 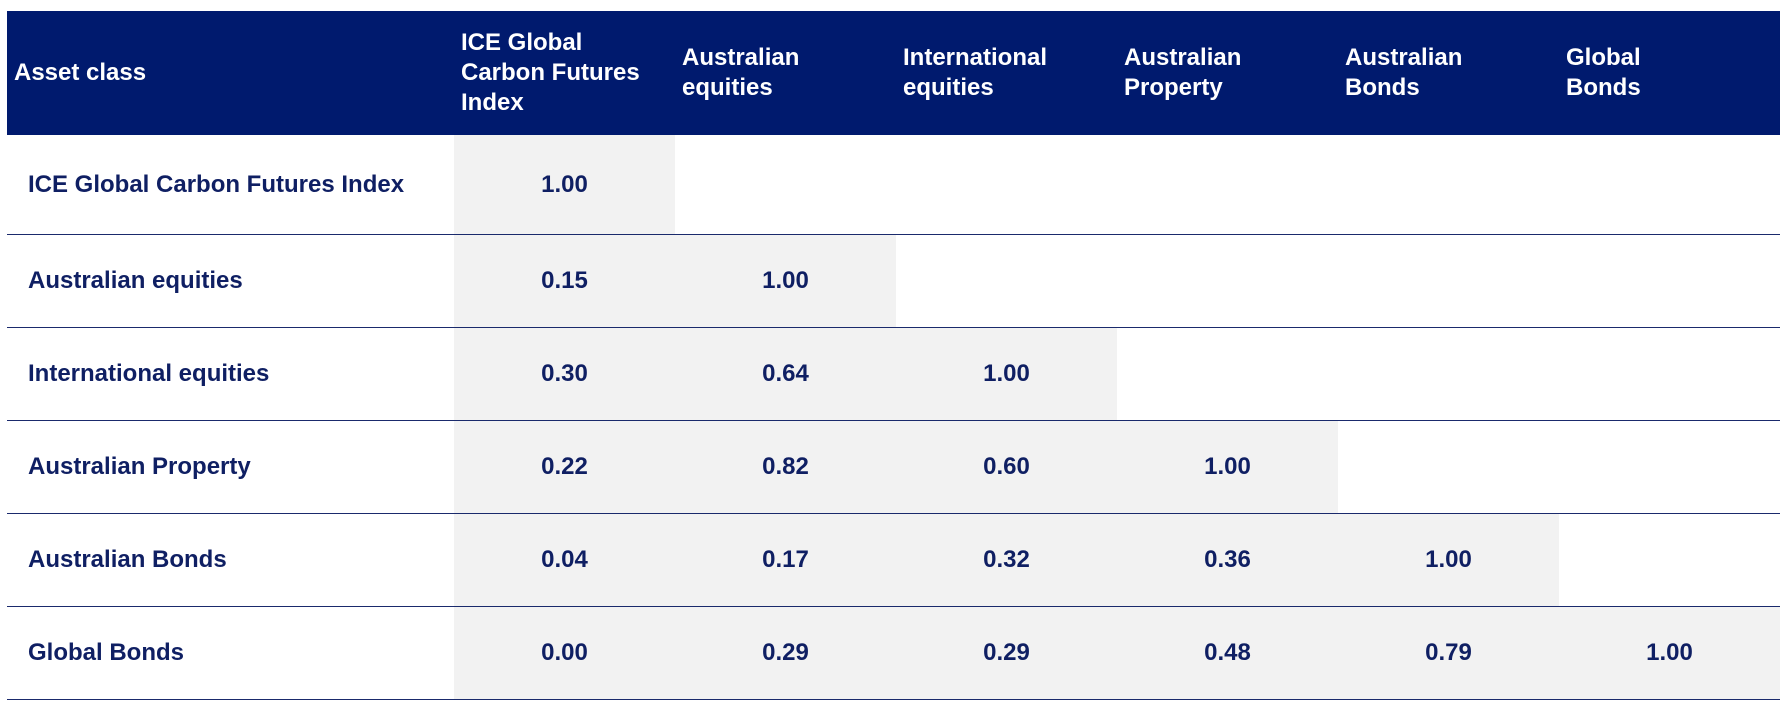 I want to click on table-row: ICE Global Carbon Futures Index 1.00, so click(x=893, y=185).